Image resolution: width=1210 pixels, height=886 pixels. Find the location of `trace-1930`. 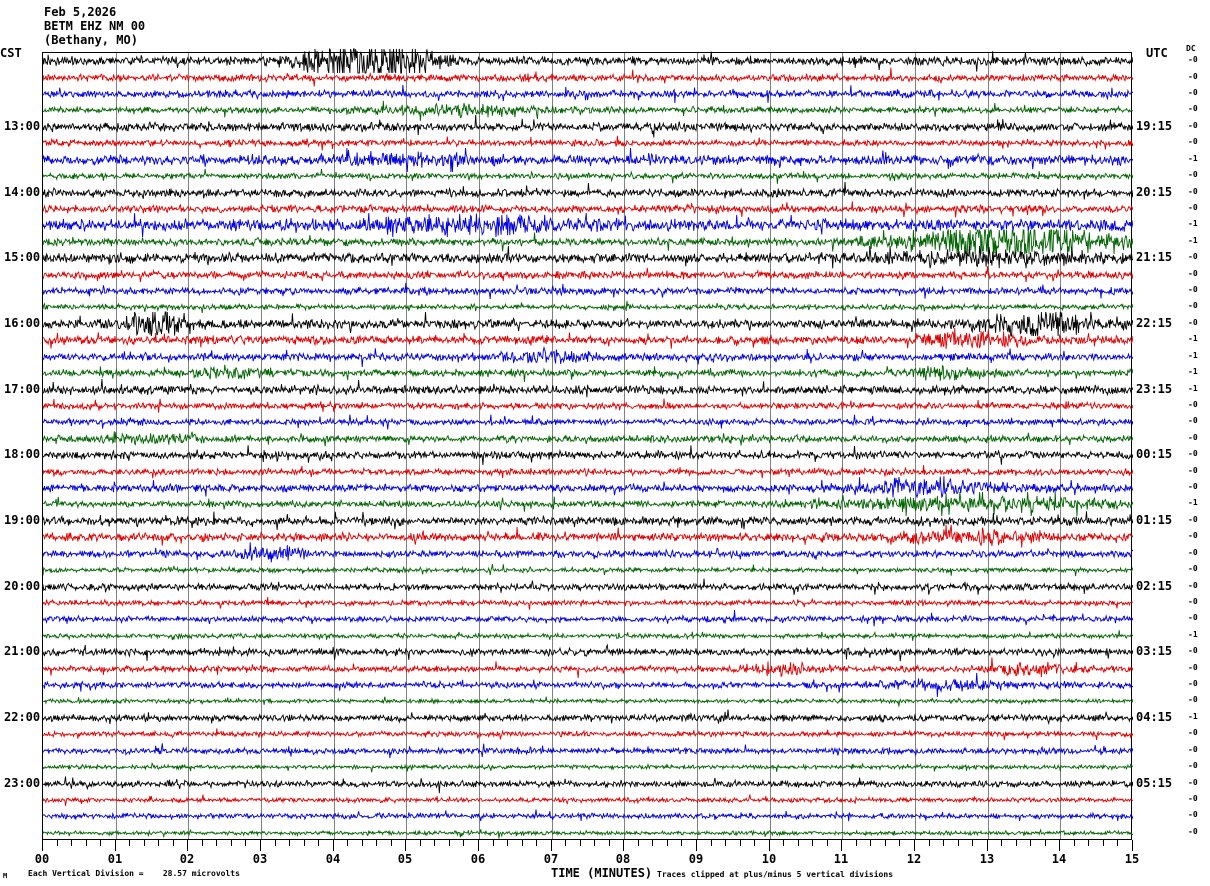

trace-1930 is located at coordinates (588, 554).